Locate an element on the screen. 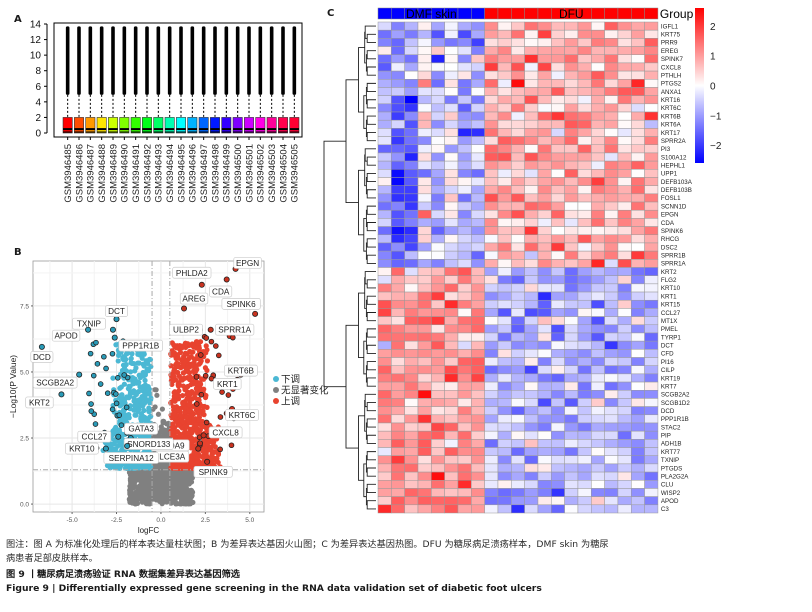  colorbar-tick-label: 1 is located at coordinates (713, 57).